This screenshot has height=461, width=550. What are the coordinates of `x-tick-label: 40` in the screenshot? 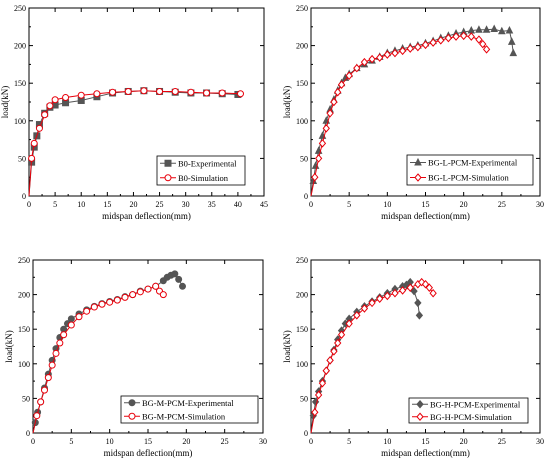 It's located at (238, 204).